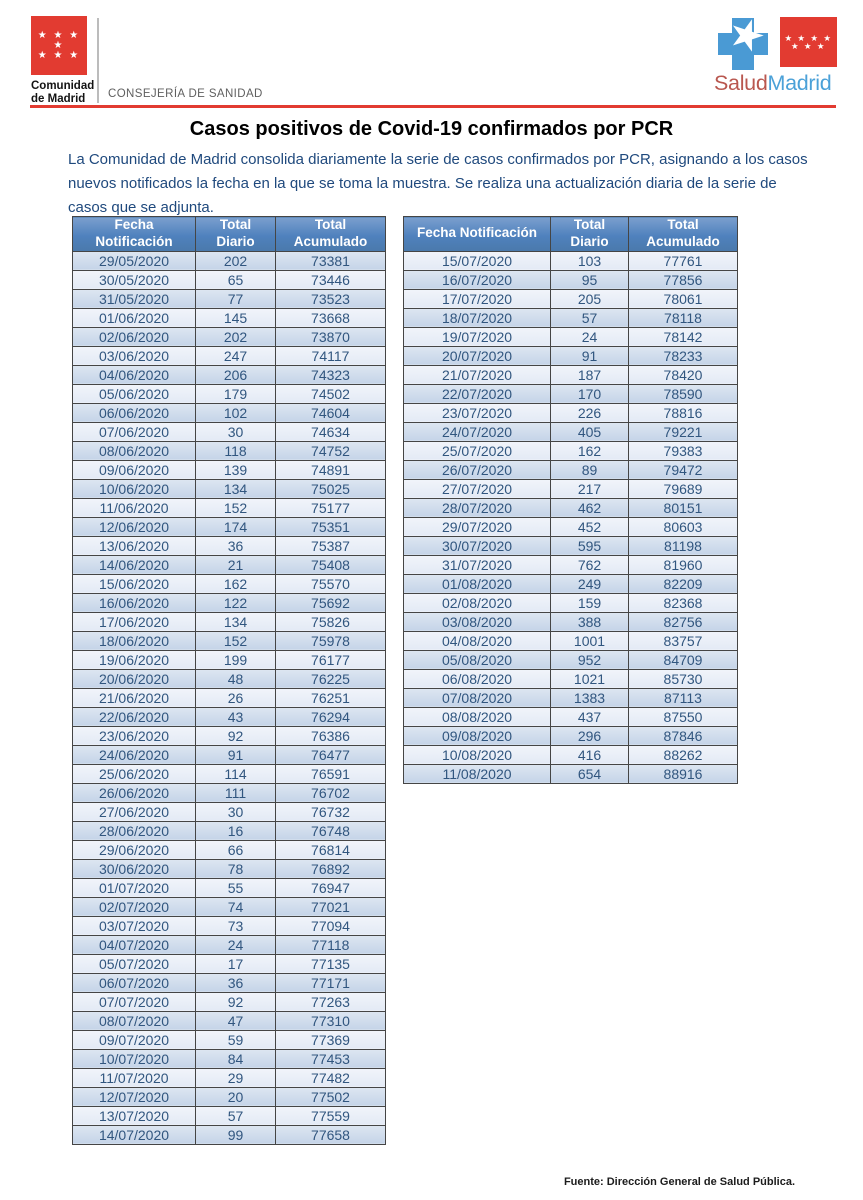 The width and height of the screenshot is (863, 1200). I want to click on cumulative-total-cell: 76477, so click(330, 754).